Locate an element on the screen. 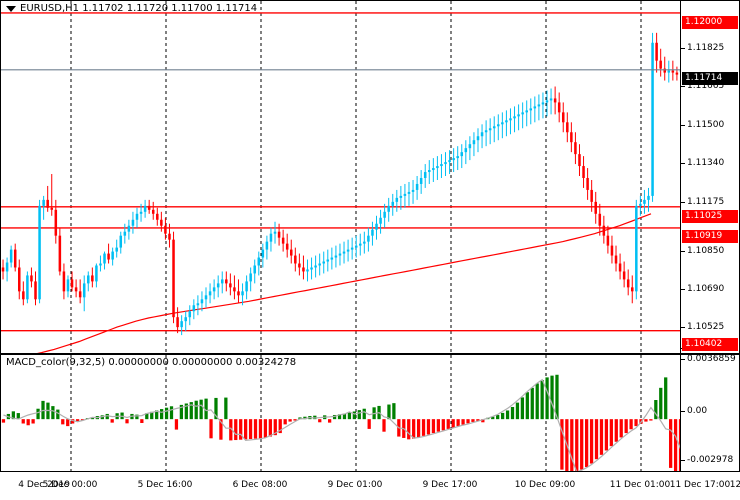 The height and width of the screenshot is (500, 740). time-tick-label: 11 Dec 01:00 is located at coordinates (640, 485).